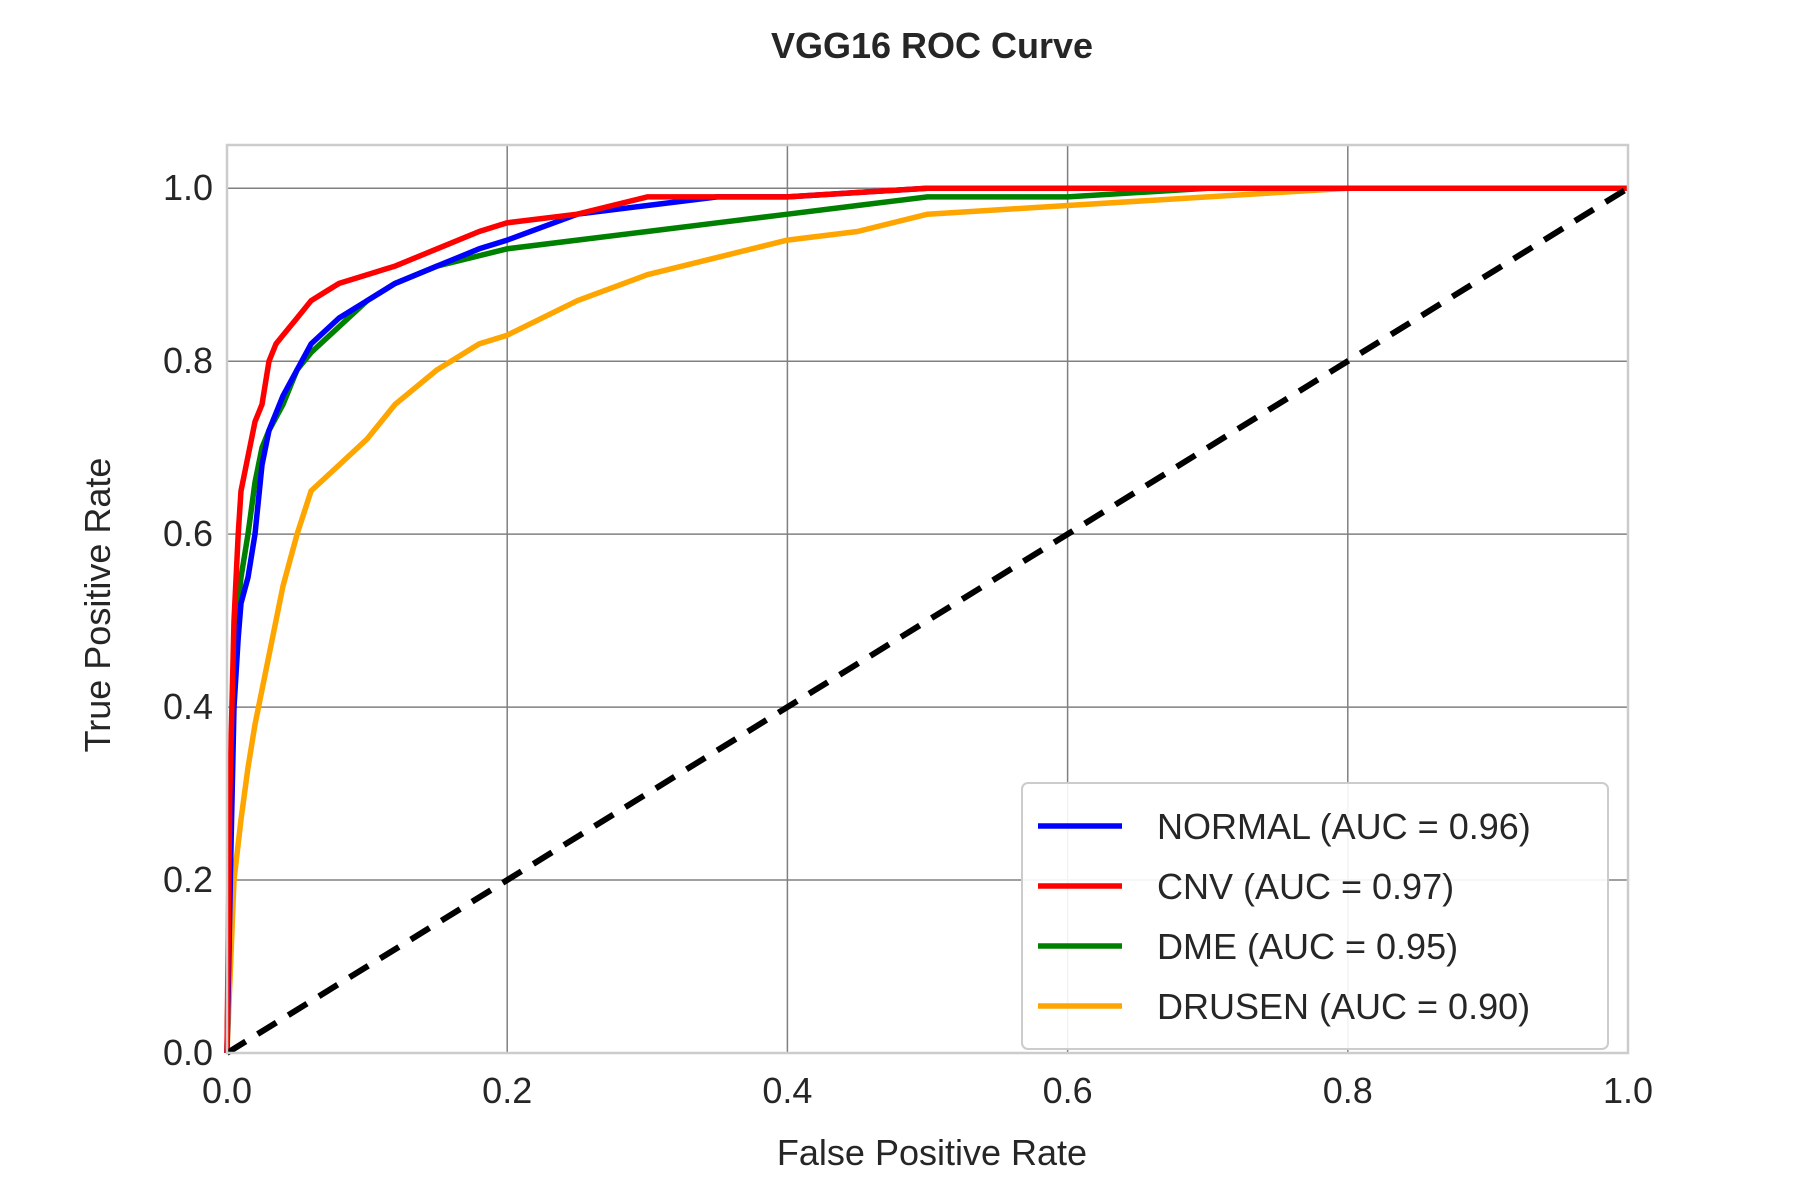  I want to click on x-tick-label: 0.2, so click(507, 1090).